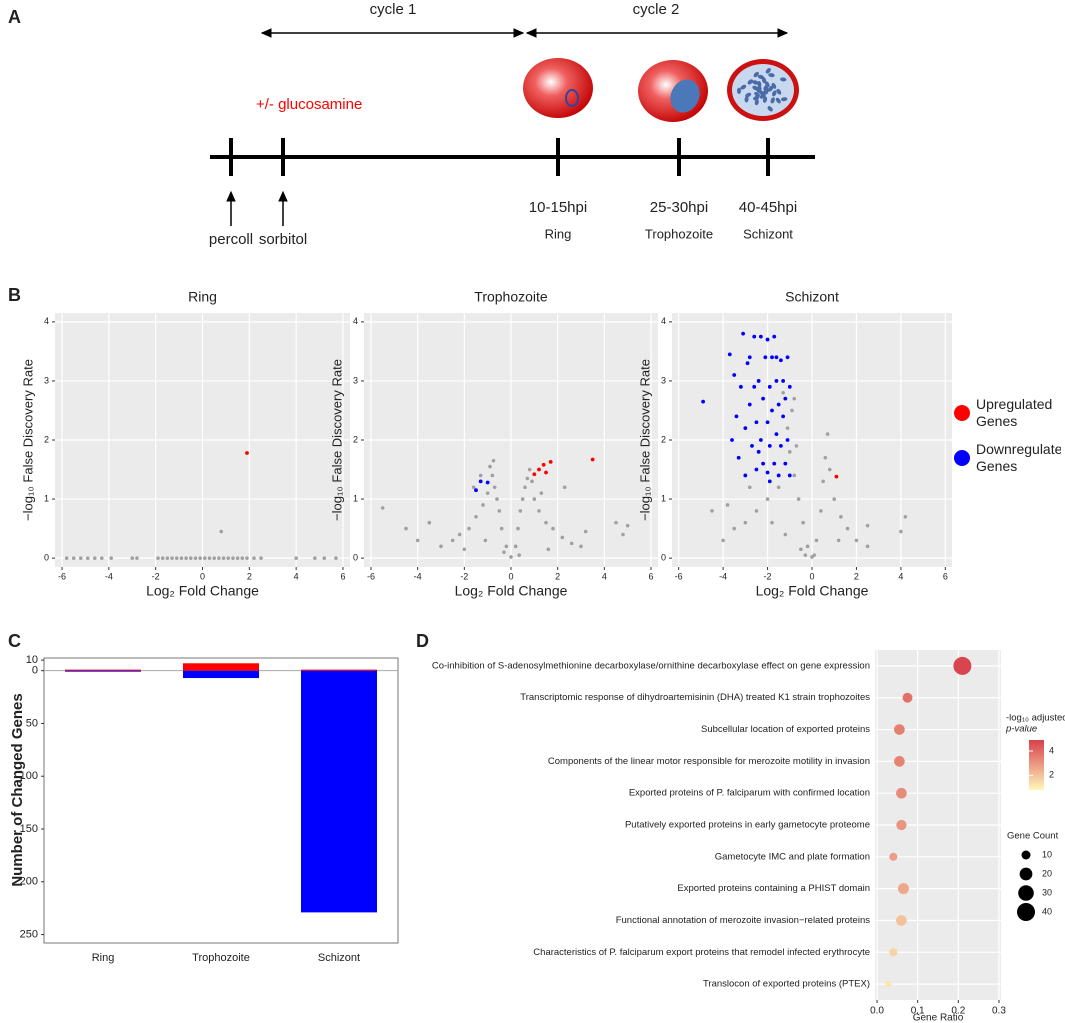 The image size is (1065, 1023). I want to click on y-tick-label: 100, so click(29, 776).